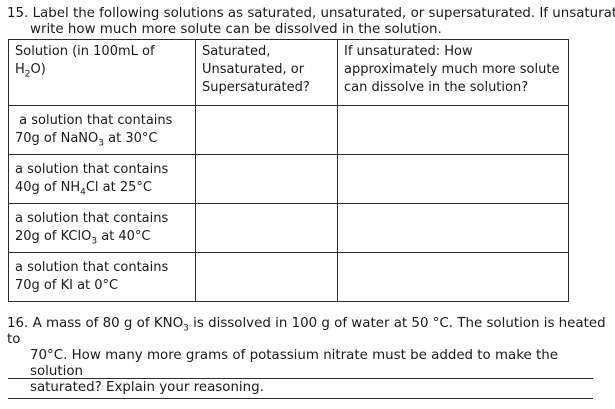 The height and width of the screenshot is (409, 615). Describe the element at coordinates (186, 328) in the screenshot. I see `question-16-subscript: 3` at that location.